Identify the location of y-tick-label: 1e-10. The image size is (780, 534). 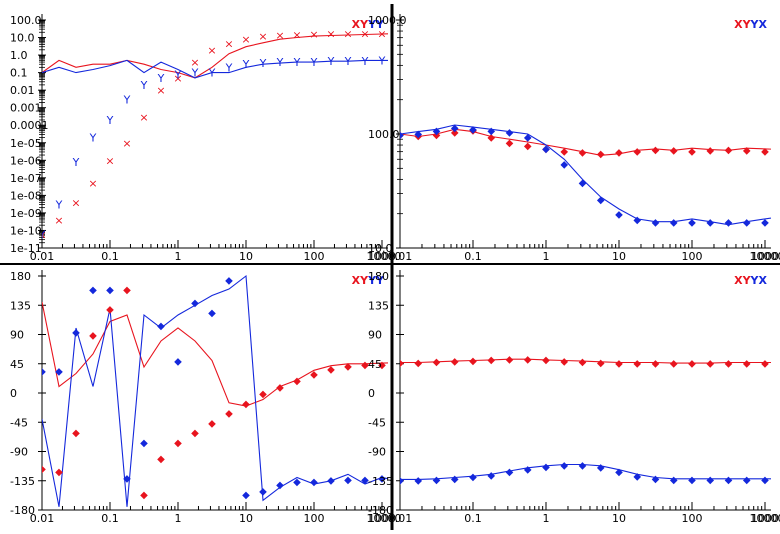
(26, 230).